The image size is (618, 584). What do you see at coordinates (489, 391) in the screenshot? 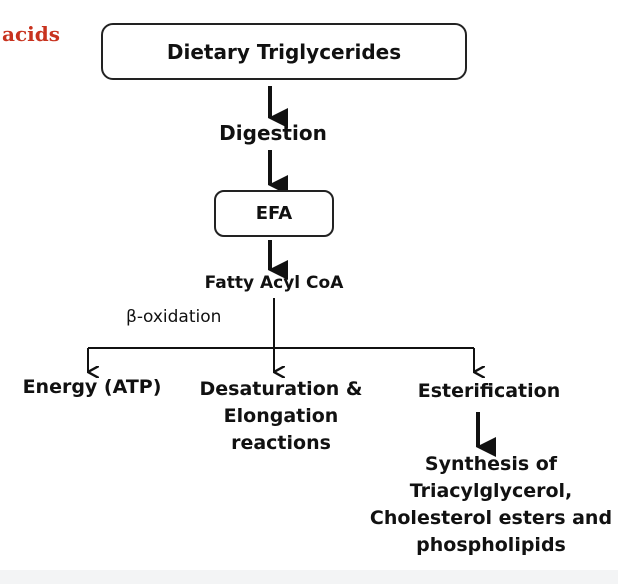
I see `node-esterification: Esterification` at bounding box center [489, 391].